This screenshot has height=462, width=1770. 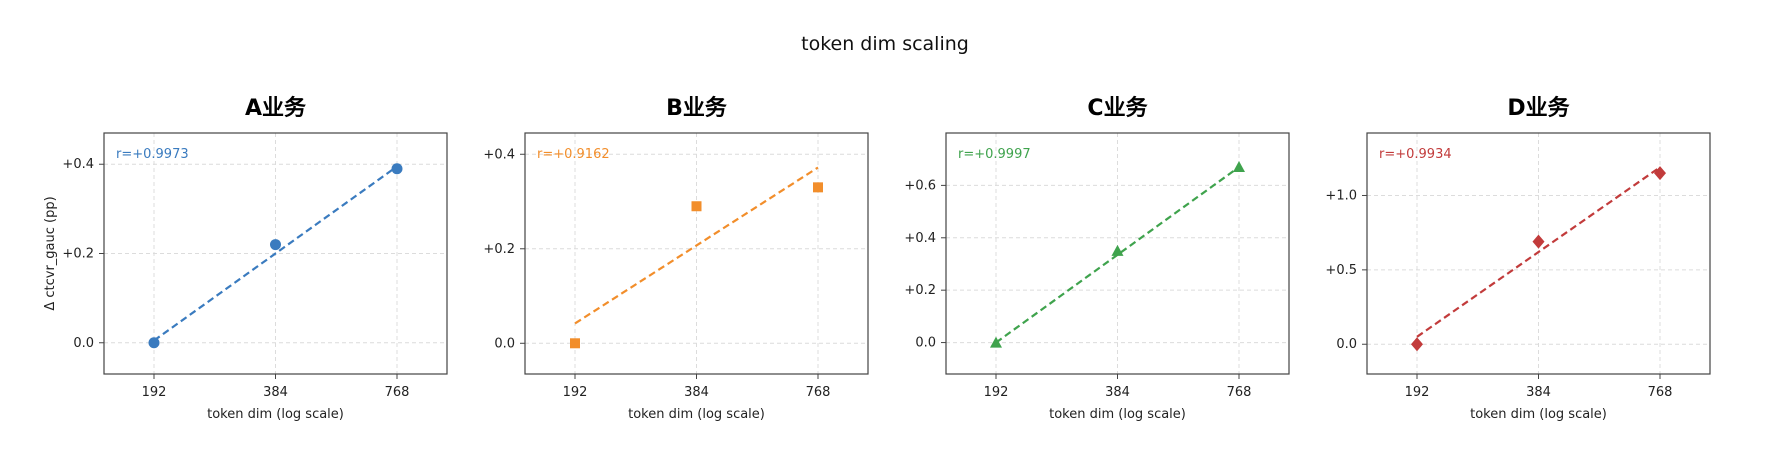 I want to click on correlation-annotation: r=+0.9997, so click(x=994, y=154).